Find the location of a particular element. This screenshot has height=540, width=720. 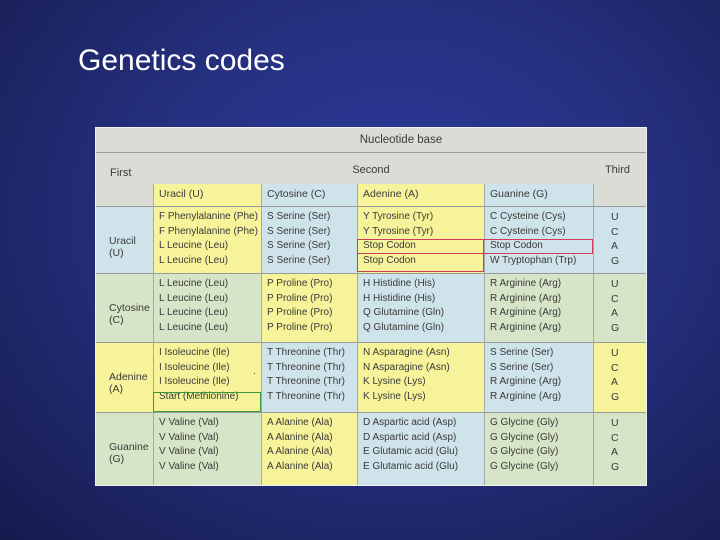

codon-aau: N Asparagine (Asn) is located at coordinates (406, 352).